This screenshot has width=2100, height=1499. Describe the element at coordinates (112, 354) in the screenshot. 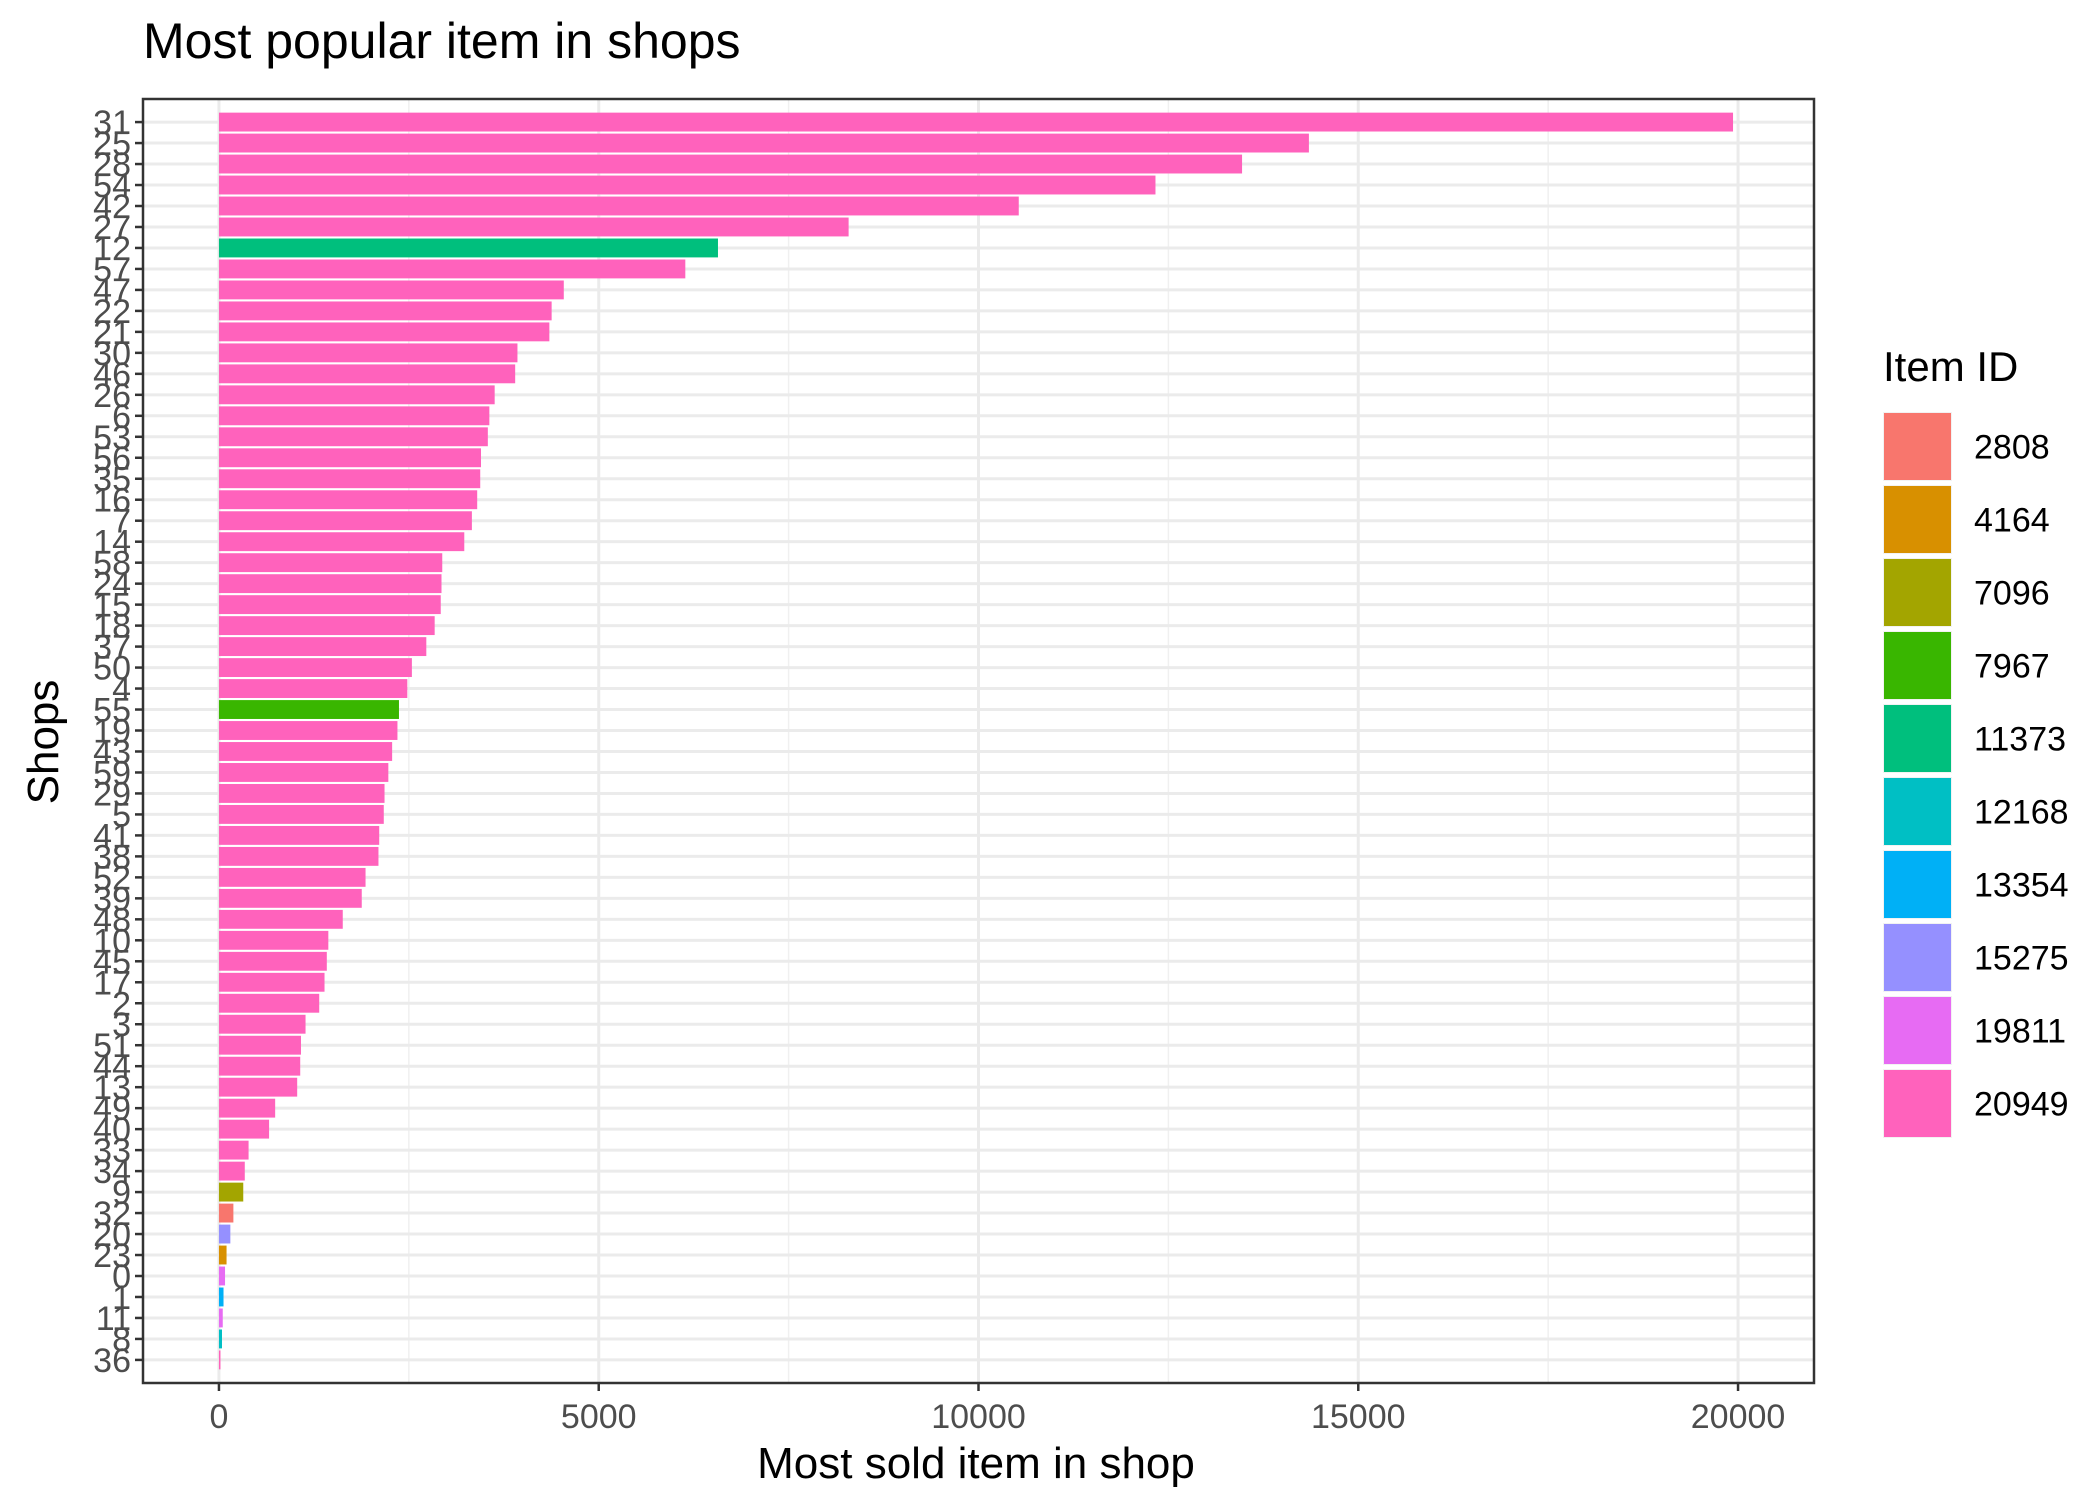

I see `y-tick-label: 30` at that location.